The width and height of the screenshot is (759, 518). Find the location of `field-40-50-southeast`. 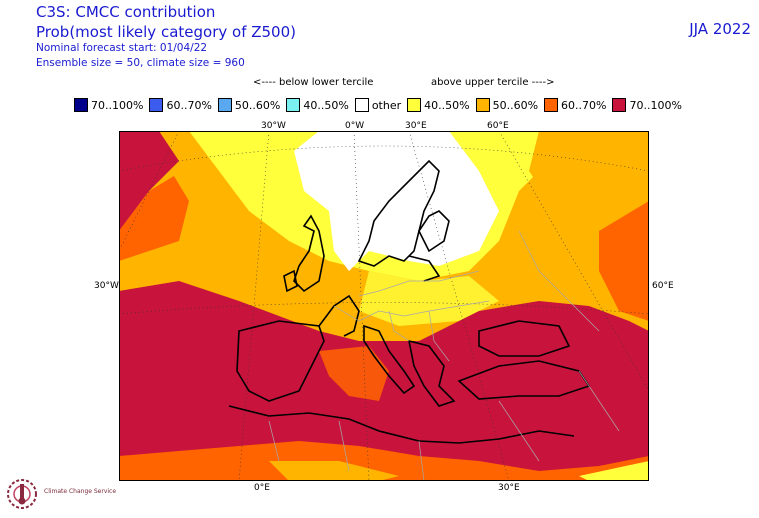

field-40-50-southeast is located at coordinates (614, 471).